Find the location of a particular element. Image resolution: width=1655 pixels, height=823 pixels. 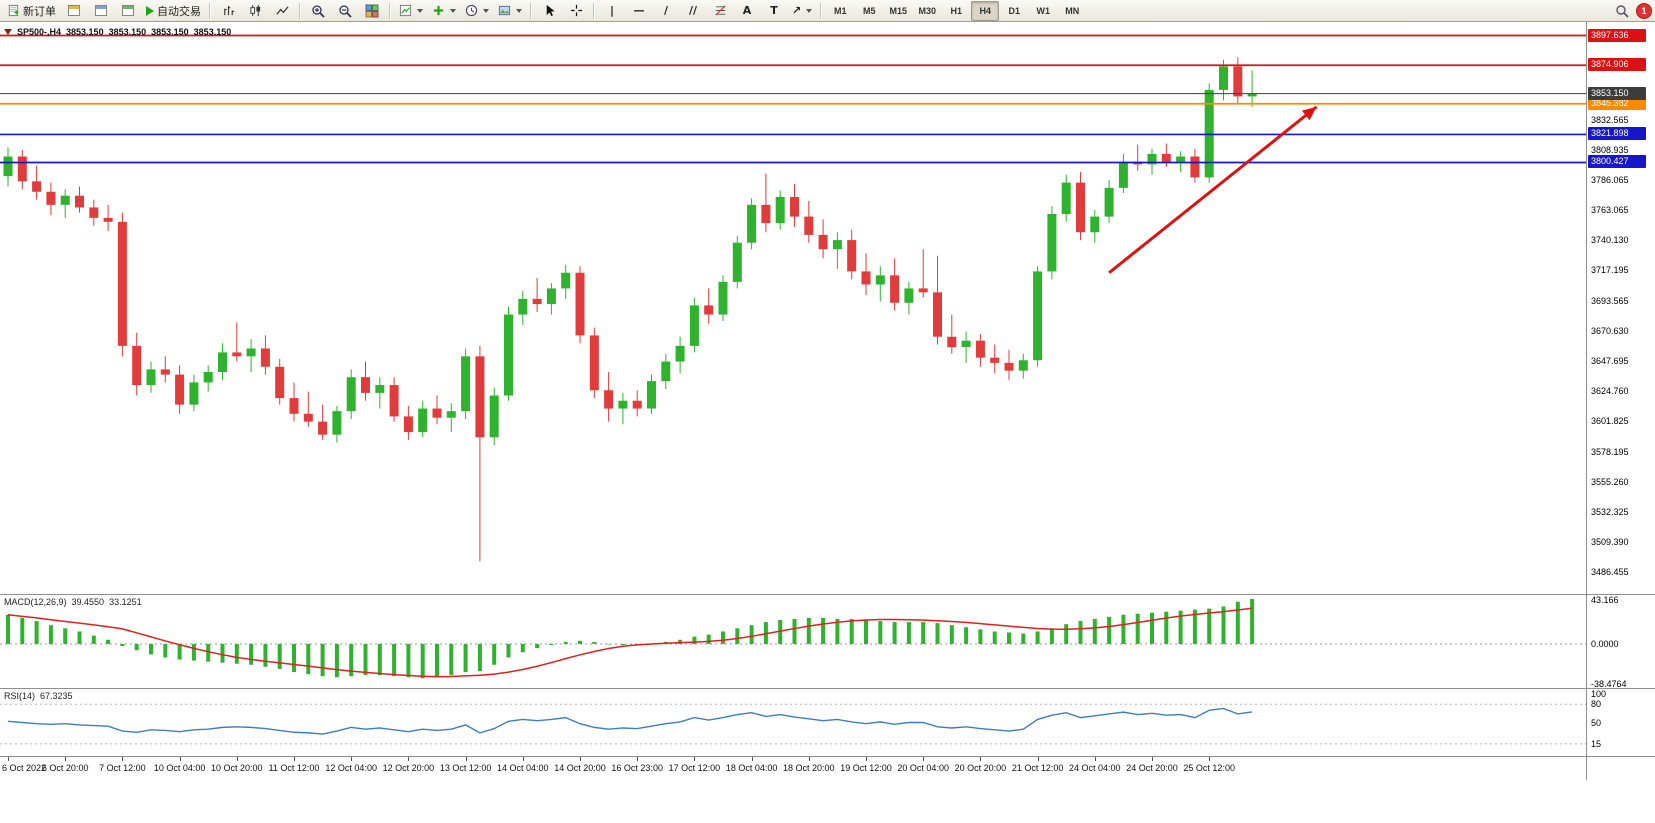

time-label: 7 Oct 12:00 is located at coordinates (122, 768).